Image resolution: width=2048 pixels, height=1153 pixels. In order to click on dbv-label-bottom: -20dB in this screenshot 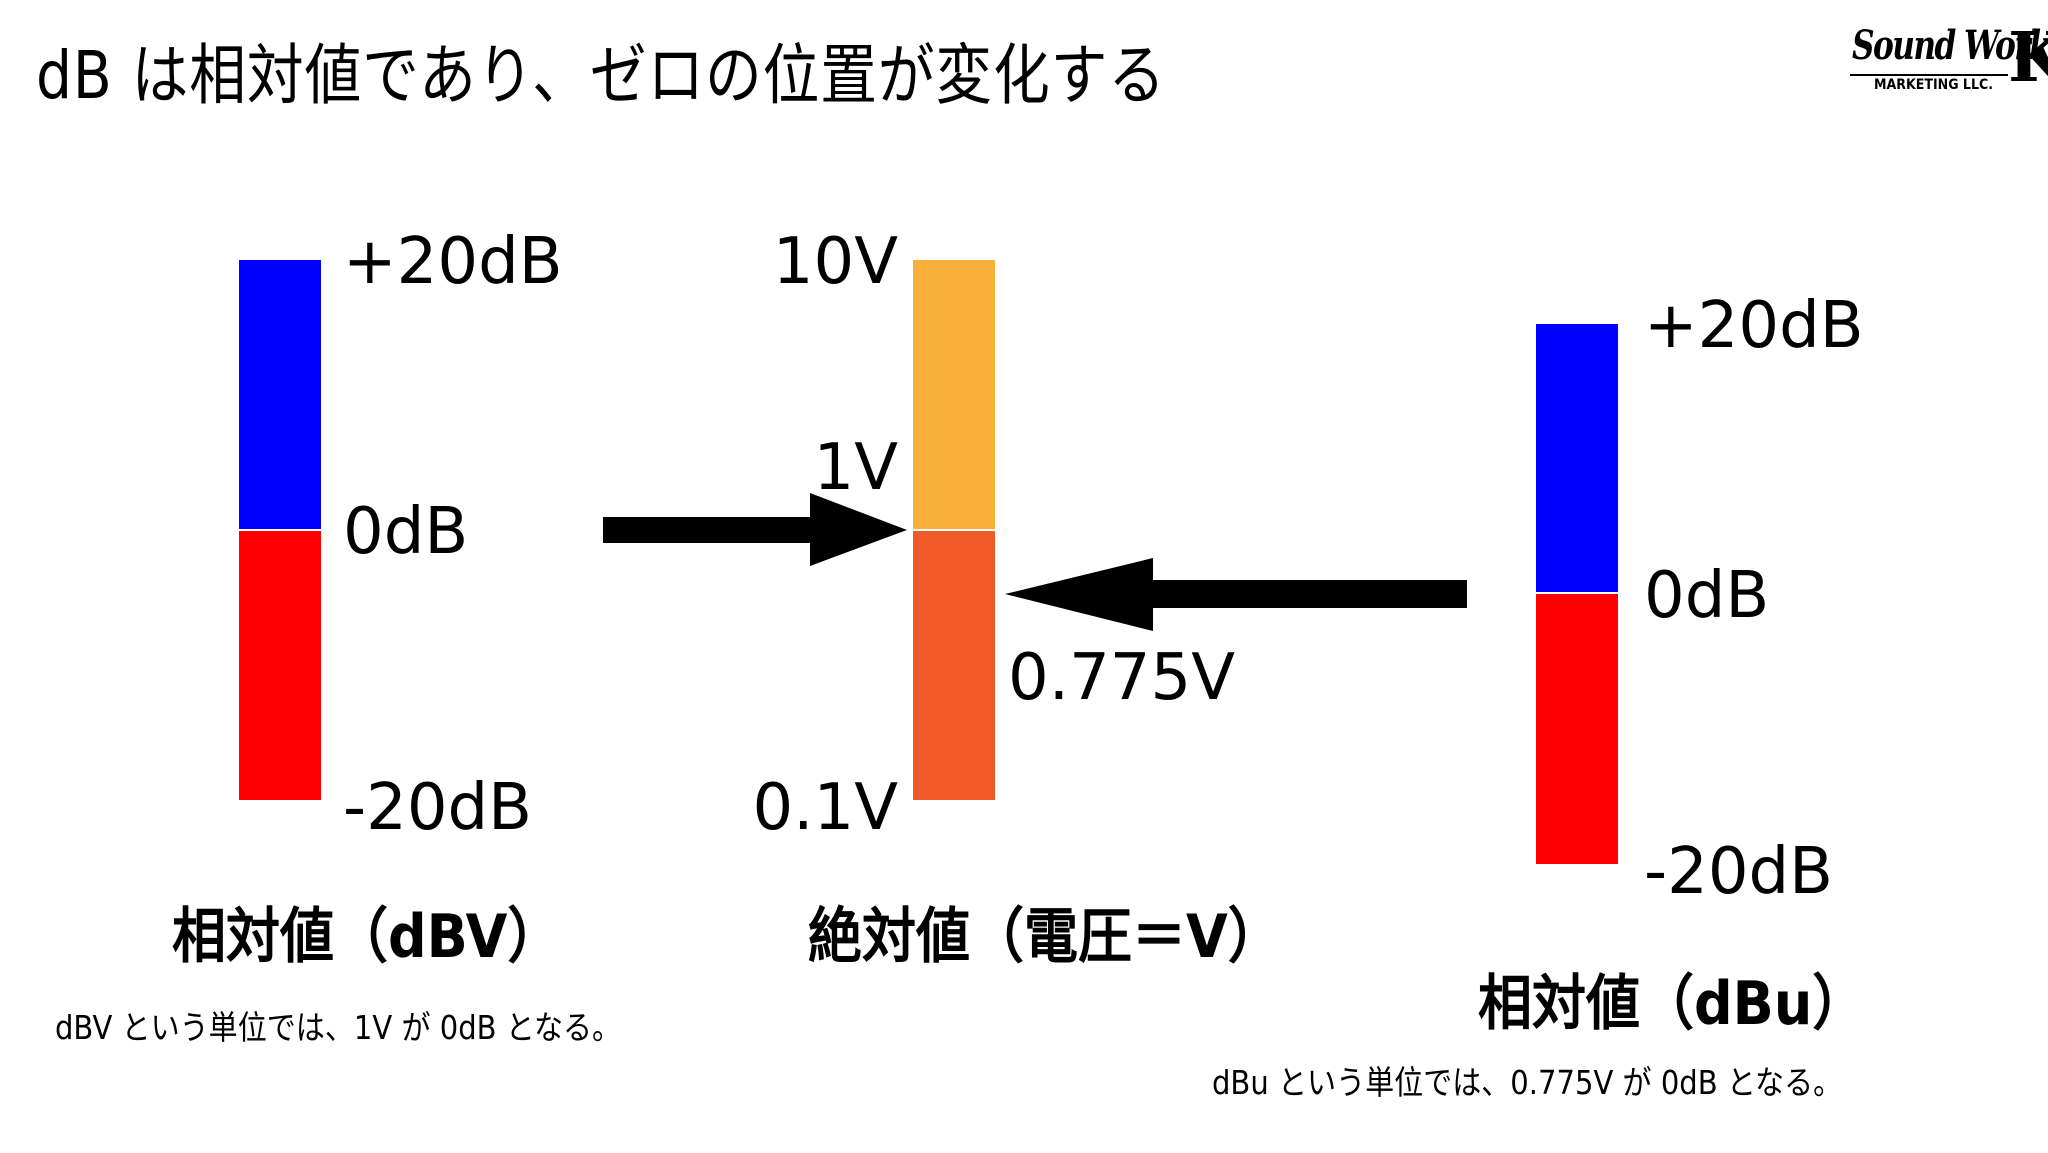, I will do `click(438, 808)`.